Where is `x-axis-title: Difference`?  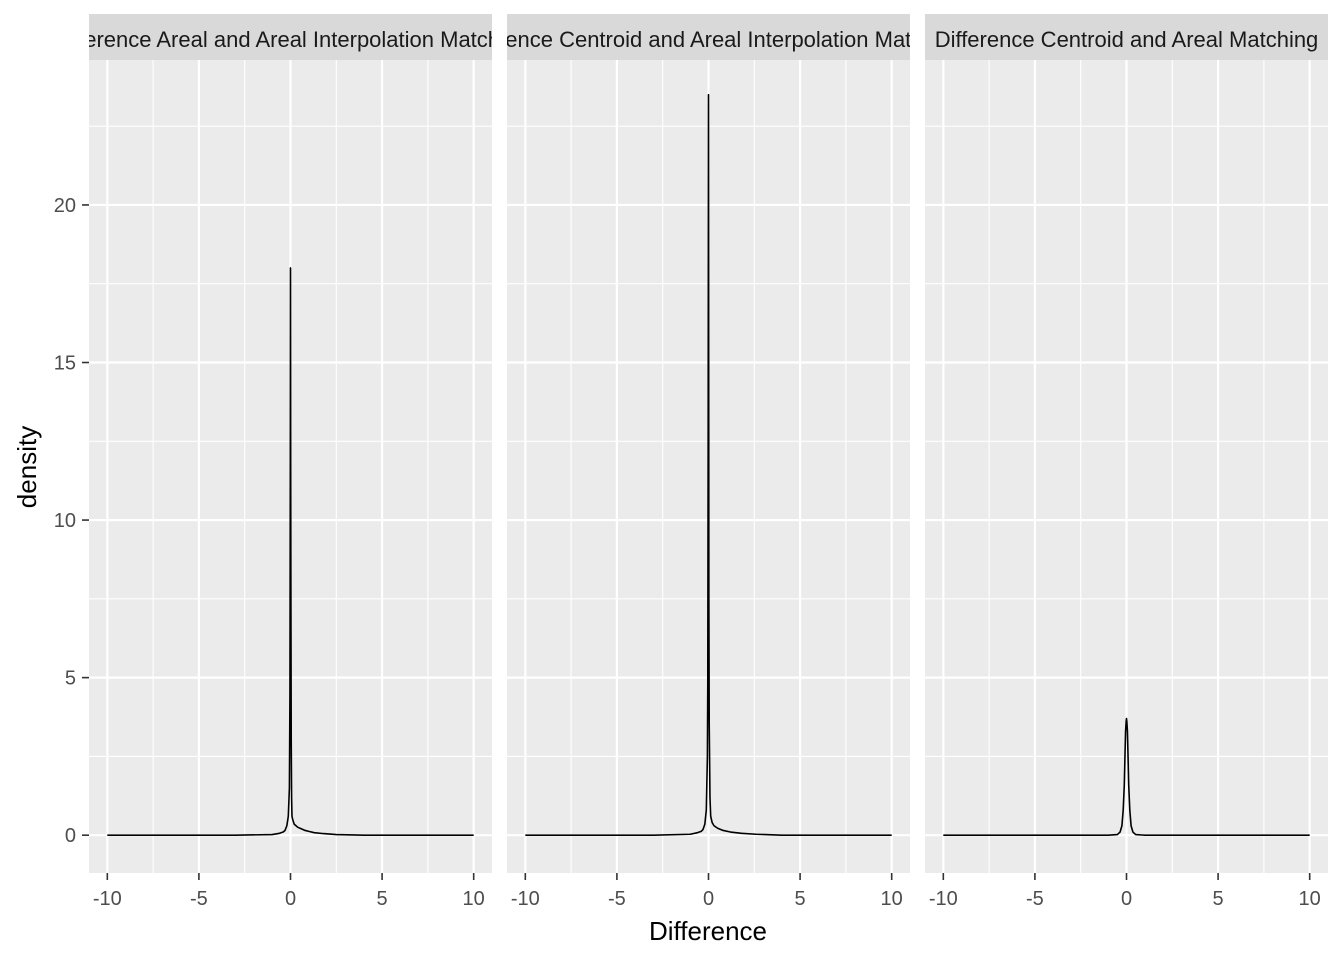 x-axis-title: Difference is located at coordinates (708, 931).